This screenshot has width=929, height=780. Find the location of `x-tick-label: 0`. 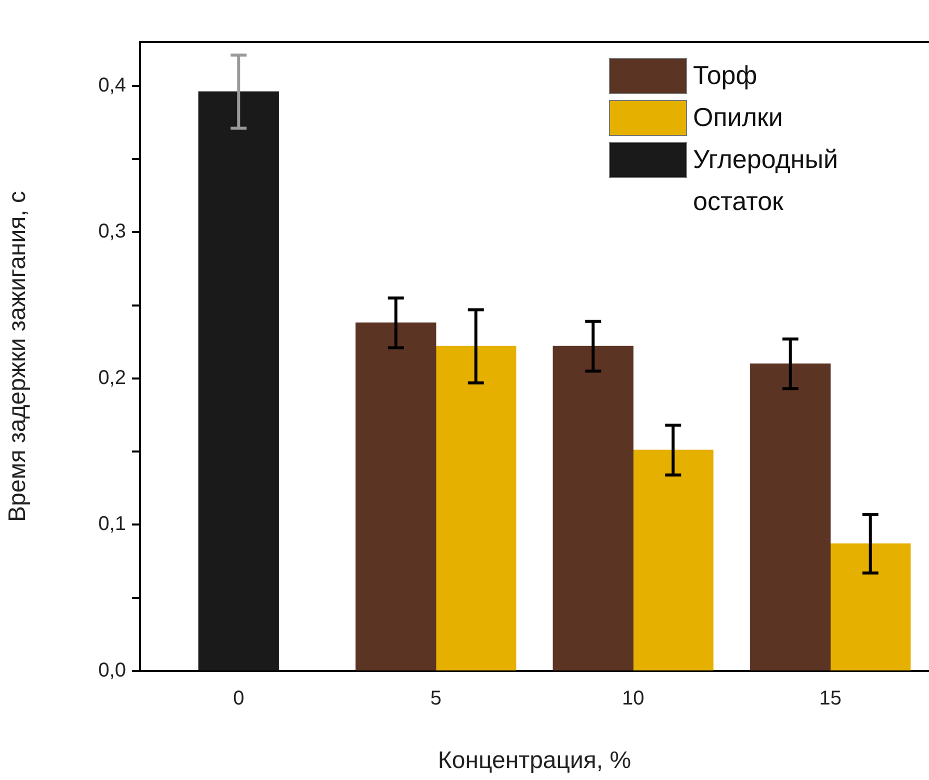

x-tick-label: 0 is located at coordinates (238, 699).